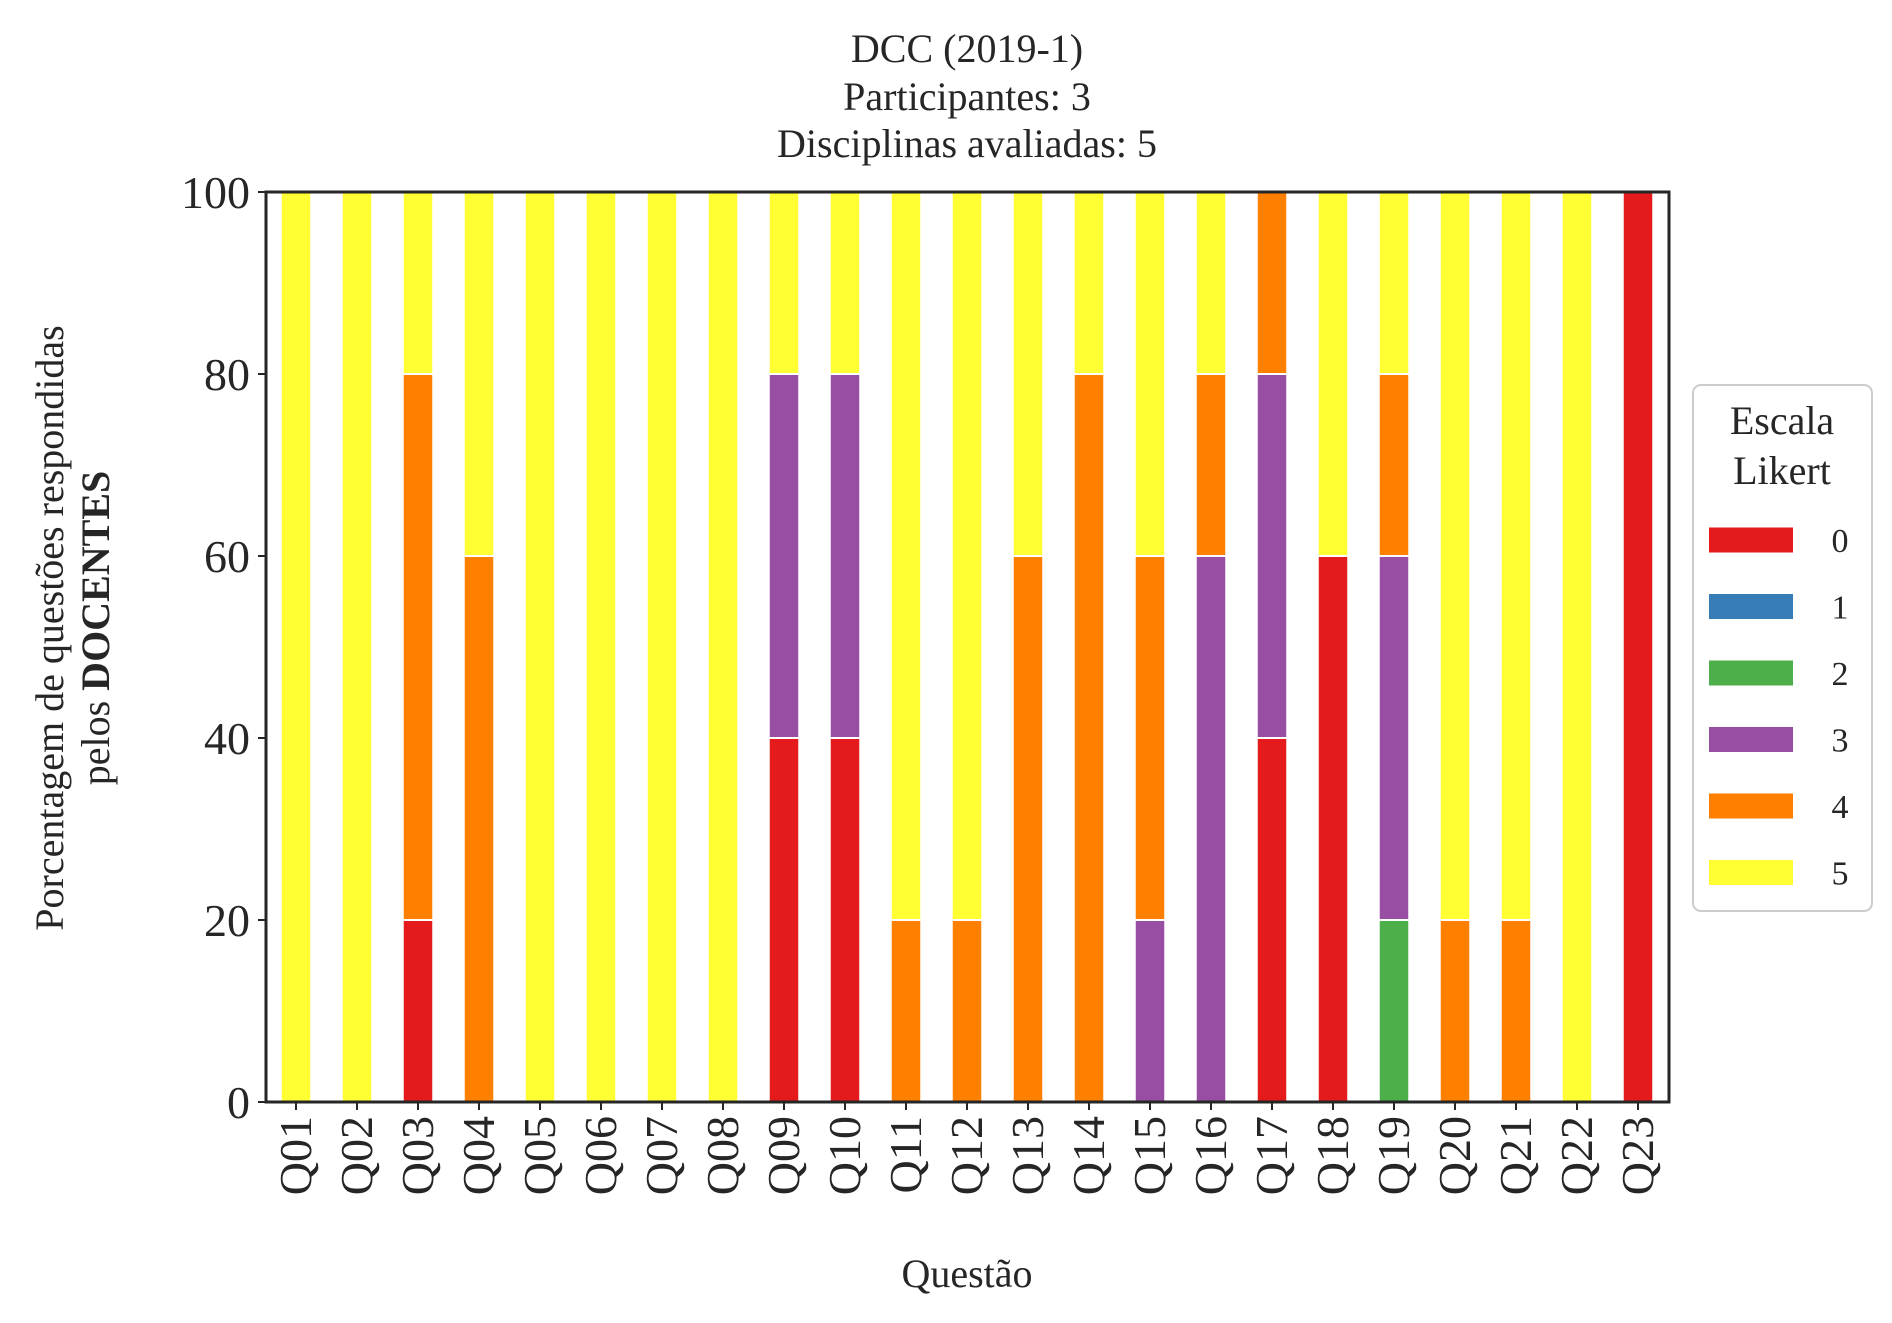 This screenshot has width=1892, height=1323. Describe the element at coordinates (844, 1155) in the screenshot. I see `x-tick-label-q10: Q10` at that location.